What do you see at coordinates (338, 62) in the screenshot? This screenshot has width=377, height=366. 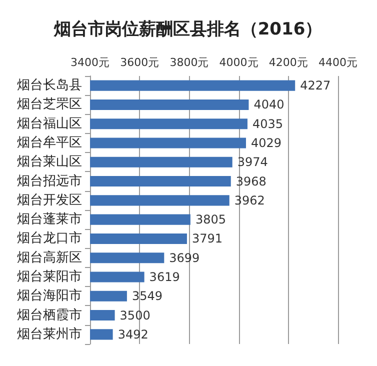 I see `x-tick-label: 4400元` at bounding box center [338, 62].